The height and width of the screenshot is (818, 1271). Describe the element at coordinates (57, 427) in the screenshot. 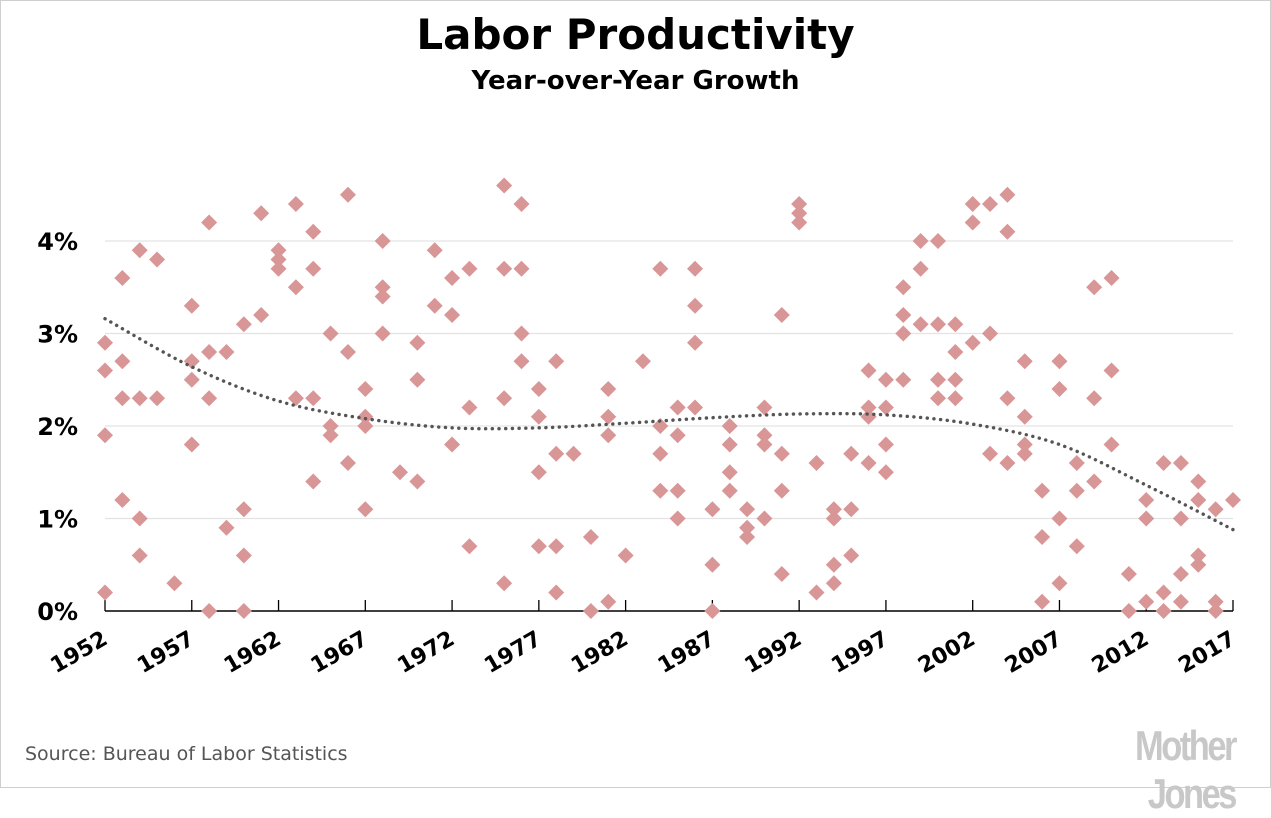

I see `y-tick-label: 2%` at that location.